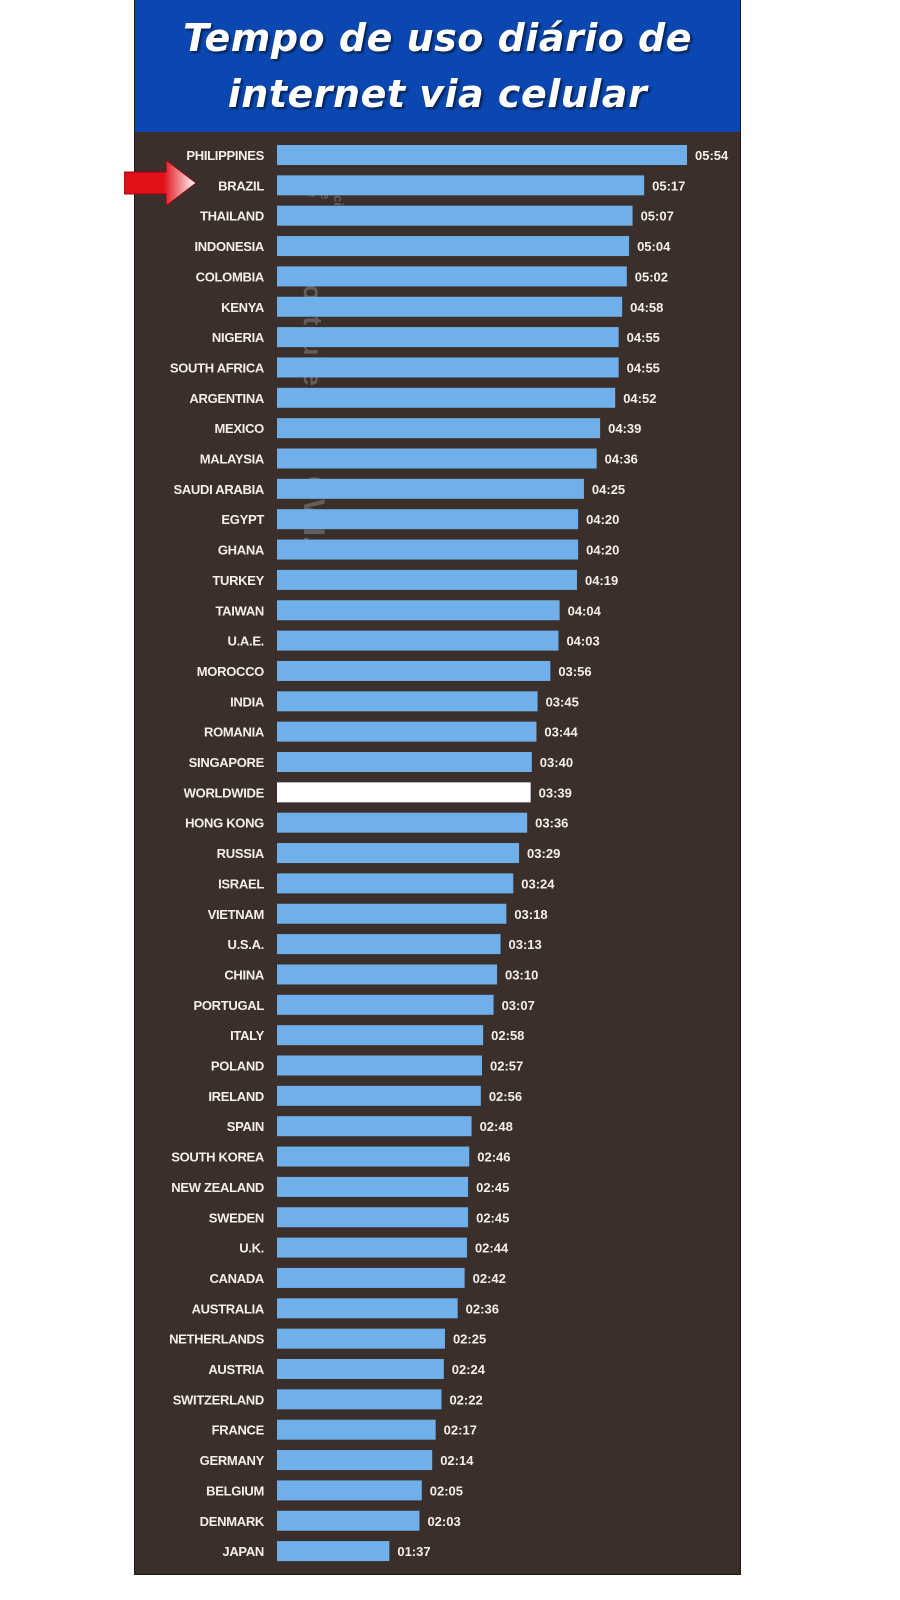 The height and width of the screenshot is (1600, 900). Describe the element at coordinates (238, 580) in the screenshot. I see `country-label: TURKEY` at that location.